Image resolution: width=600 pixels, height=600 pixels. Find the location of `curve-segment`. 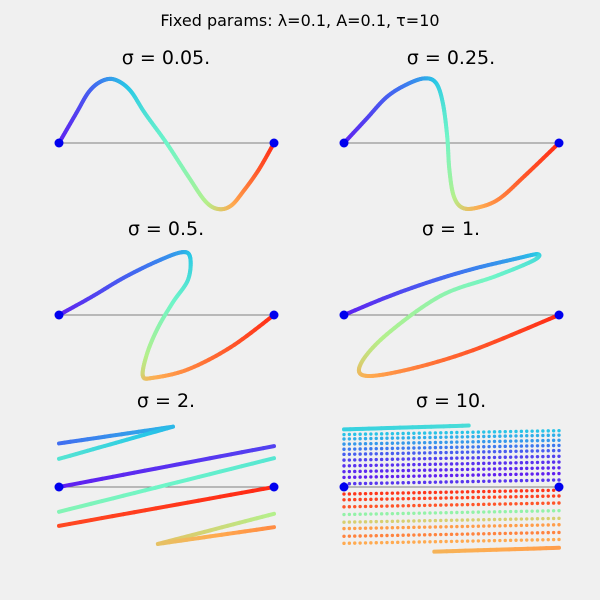

curve-segment is located at coordinates (268, 447).